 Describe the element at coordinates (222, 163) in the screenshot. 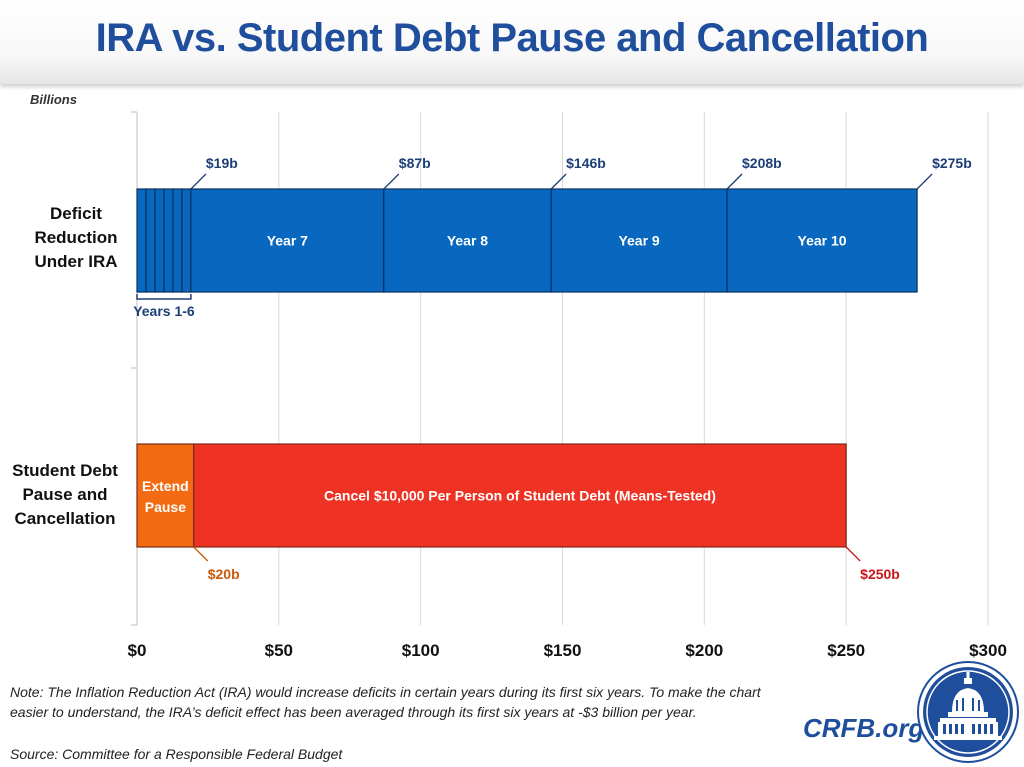

I see `data-label: $19b` at that location.